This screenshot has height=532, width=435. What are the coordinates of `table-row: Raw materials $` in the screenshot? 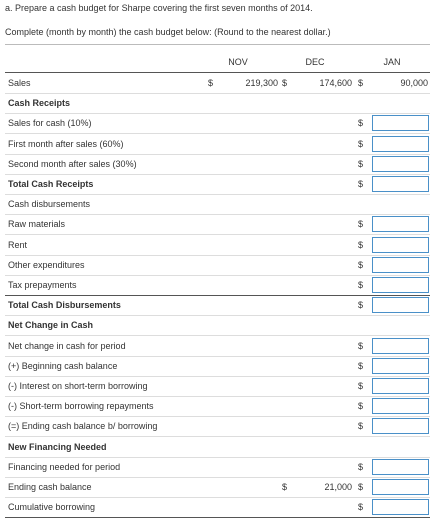 It's located at (217, 225).